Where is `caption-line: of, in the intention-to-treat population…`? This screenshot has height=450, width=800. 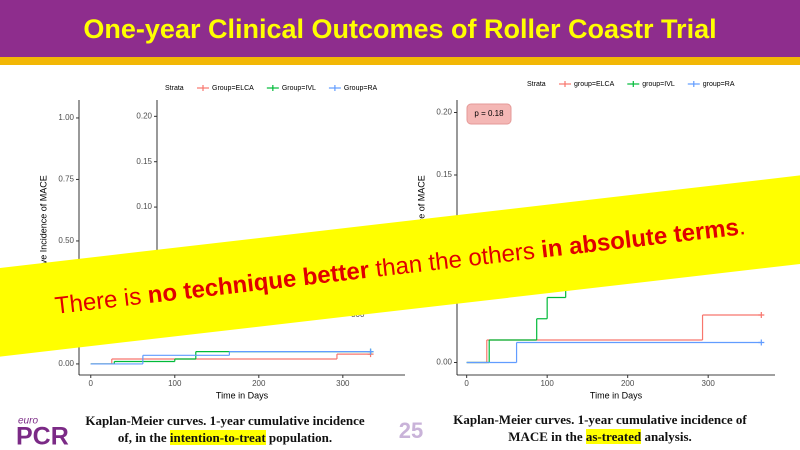 caption-line: of, in the intention-to-treat population… is located at coordinates (225, 437).